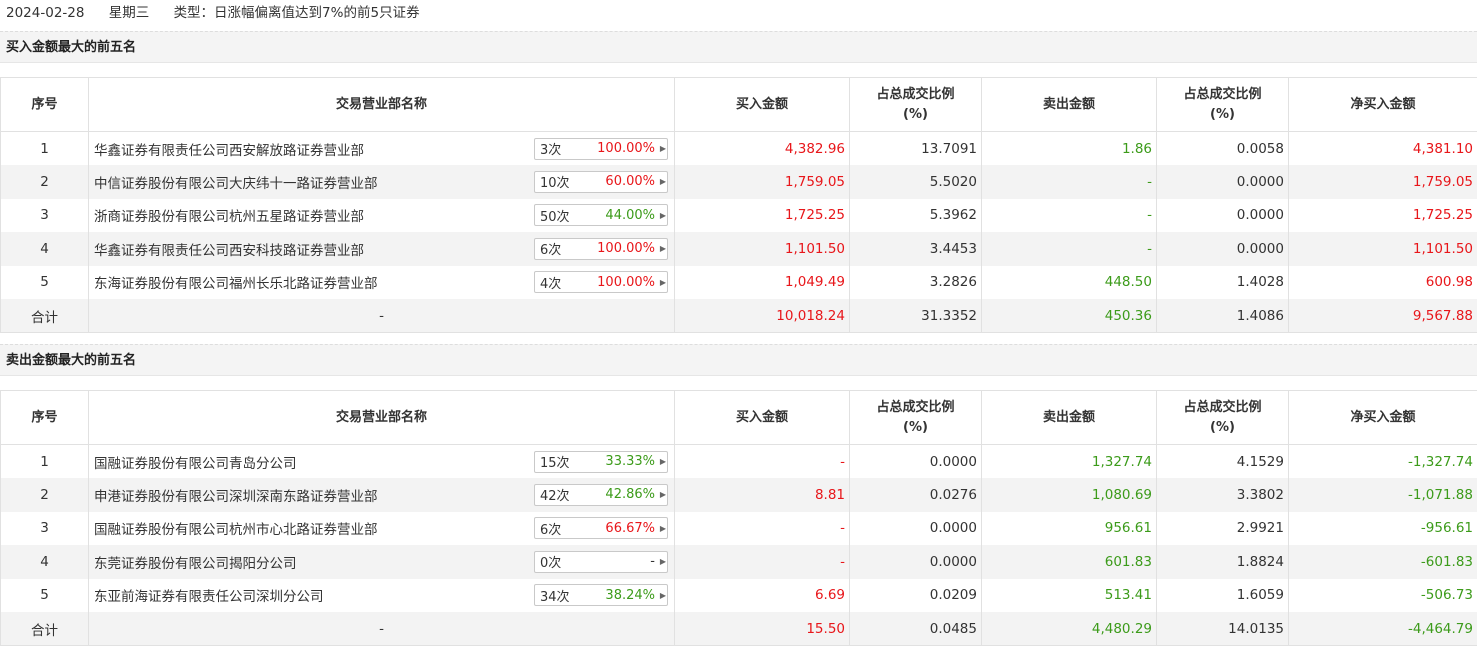  Describe the element at coordinates (601, 595) in the screenshot. I see `appearance-stats-toggle: 34次 38.24% ▶` at that location.